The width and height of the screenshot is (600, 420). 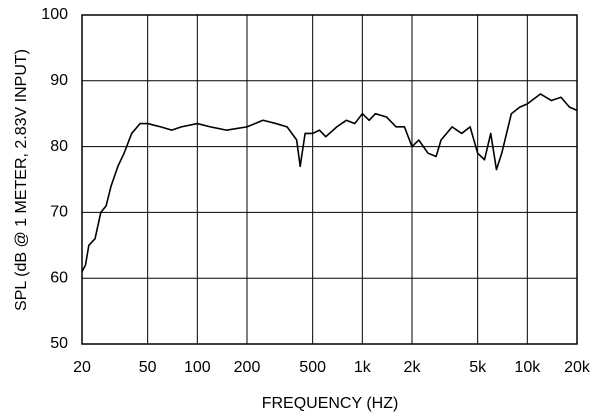 What do you see at coordinates (59, 80) in the screenshot?
I see `y-tick-label: 90` at bounding box center [59, 80].